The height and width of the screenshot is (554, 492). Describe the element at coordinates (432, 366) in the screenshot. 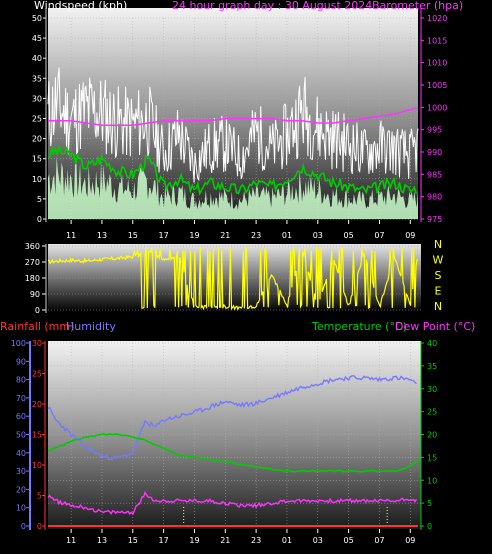

I see `temperature-tick-label: 35` at that location.